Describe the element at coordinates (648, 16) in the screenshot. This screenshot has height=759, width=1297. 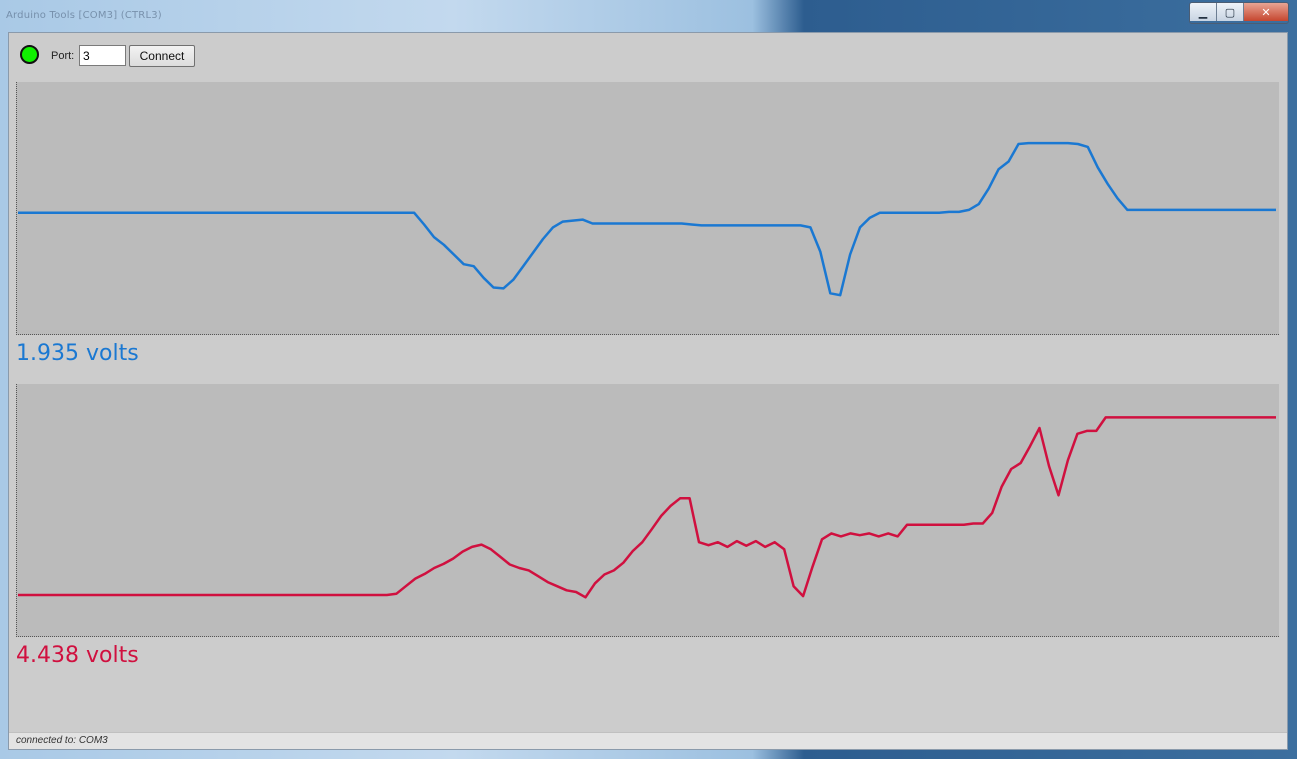
I see `title-bar: Arduino Tools [COM3] (CTRL3) ▁ ▢ ✕` at that location.